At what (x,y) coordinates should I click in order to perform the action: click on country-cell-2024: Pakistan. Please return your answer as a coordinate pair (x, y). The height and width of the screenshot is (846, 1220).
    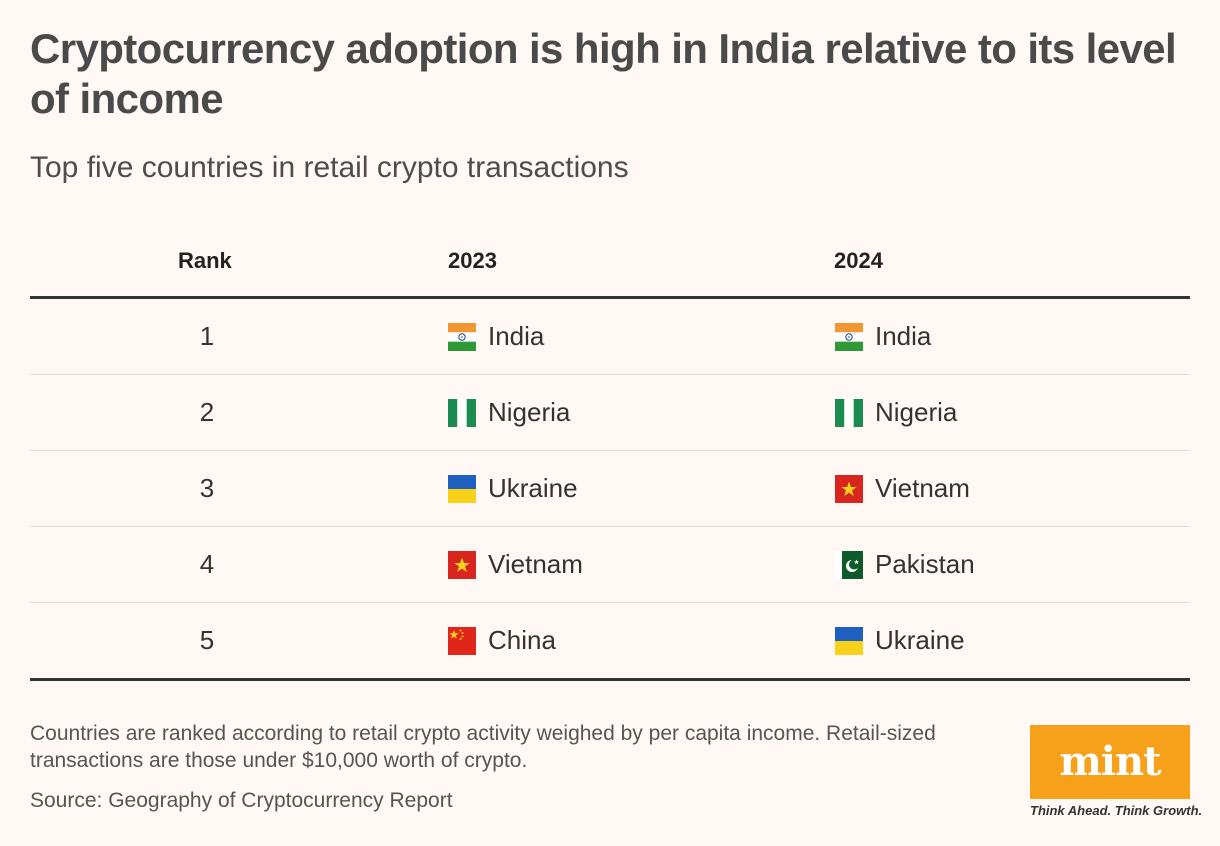
    Looking at the image, I should click on (905, 564).